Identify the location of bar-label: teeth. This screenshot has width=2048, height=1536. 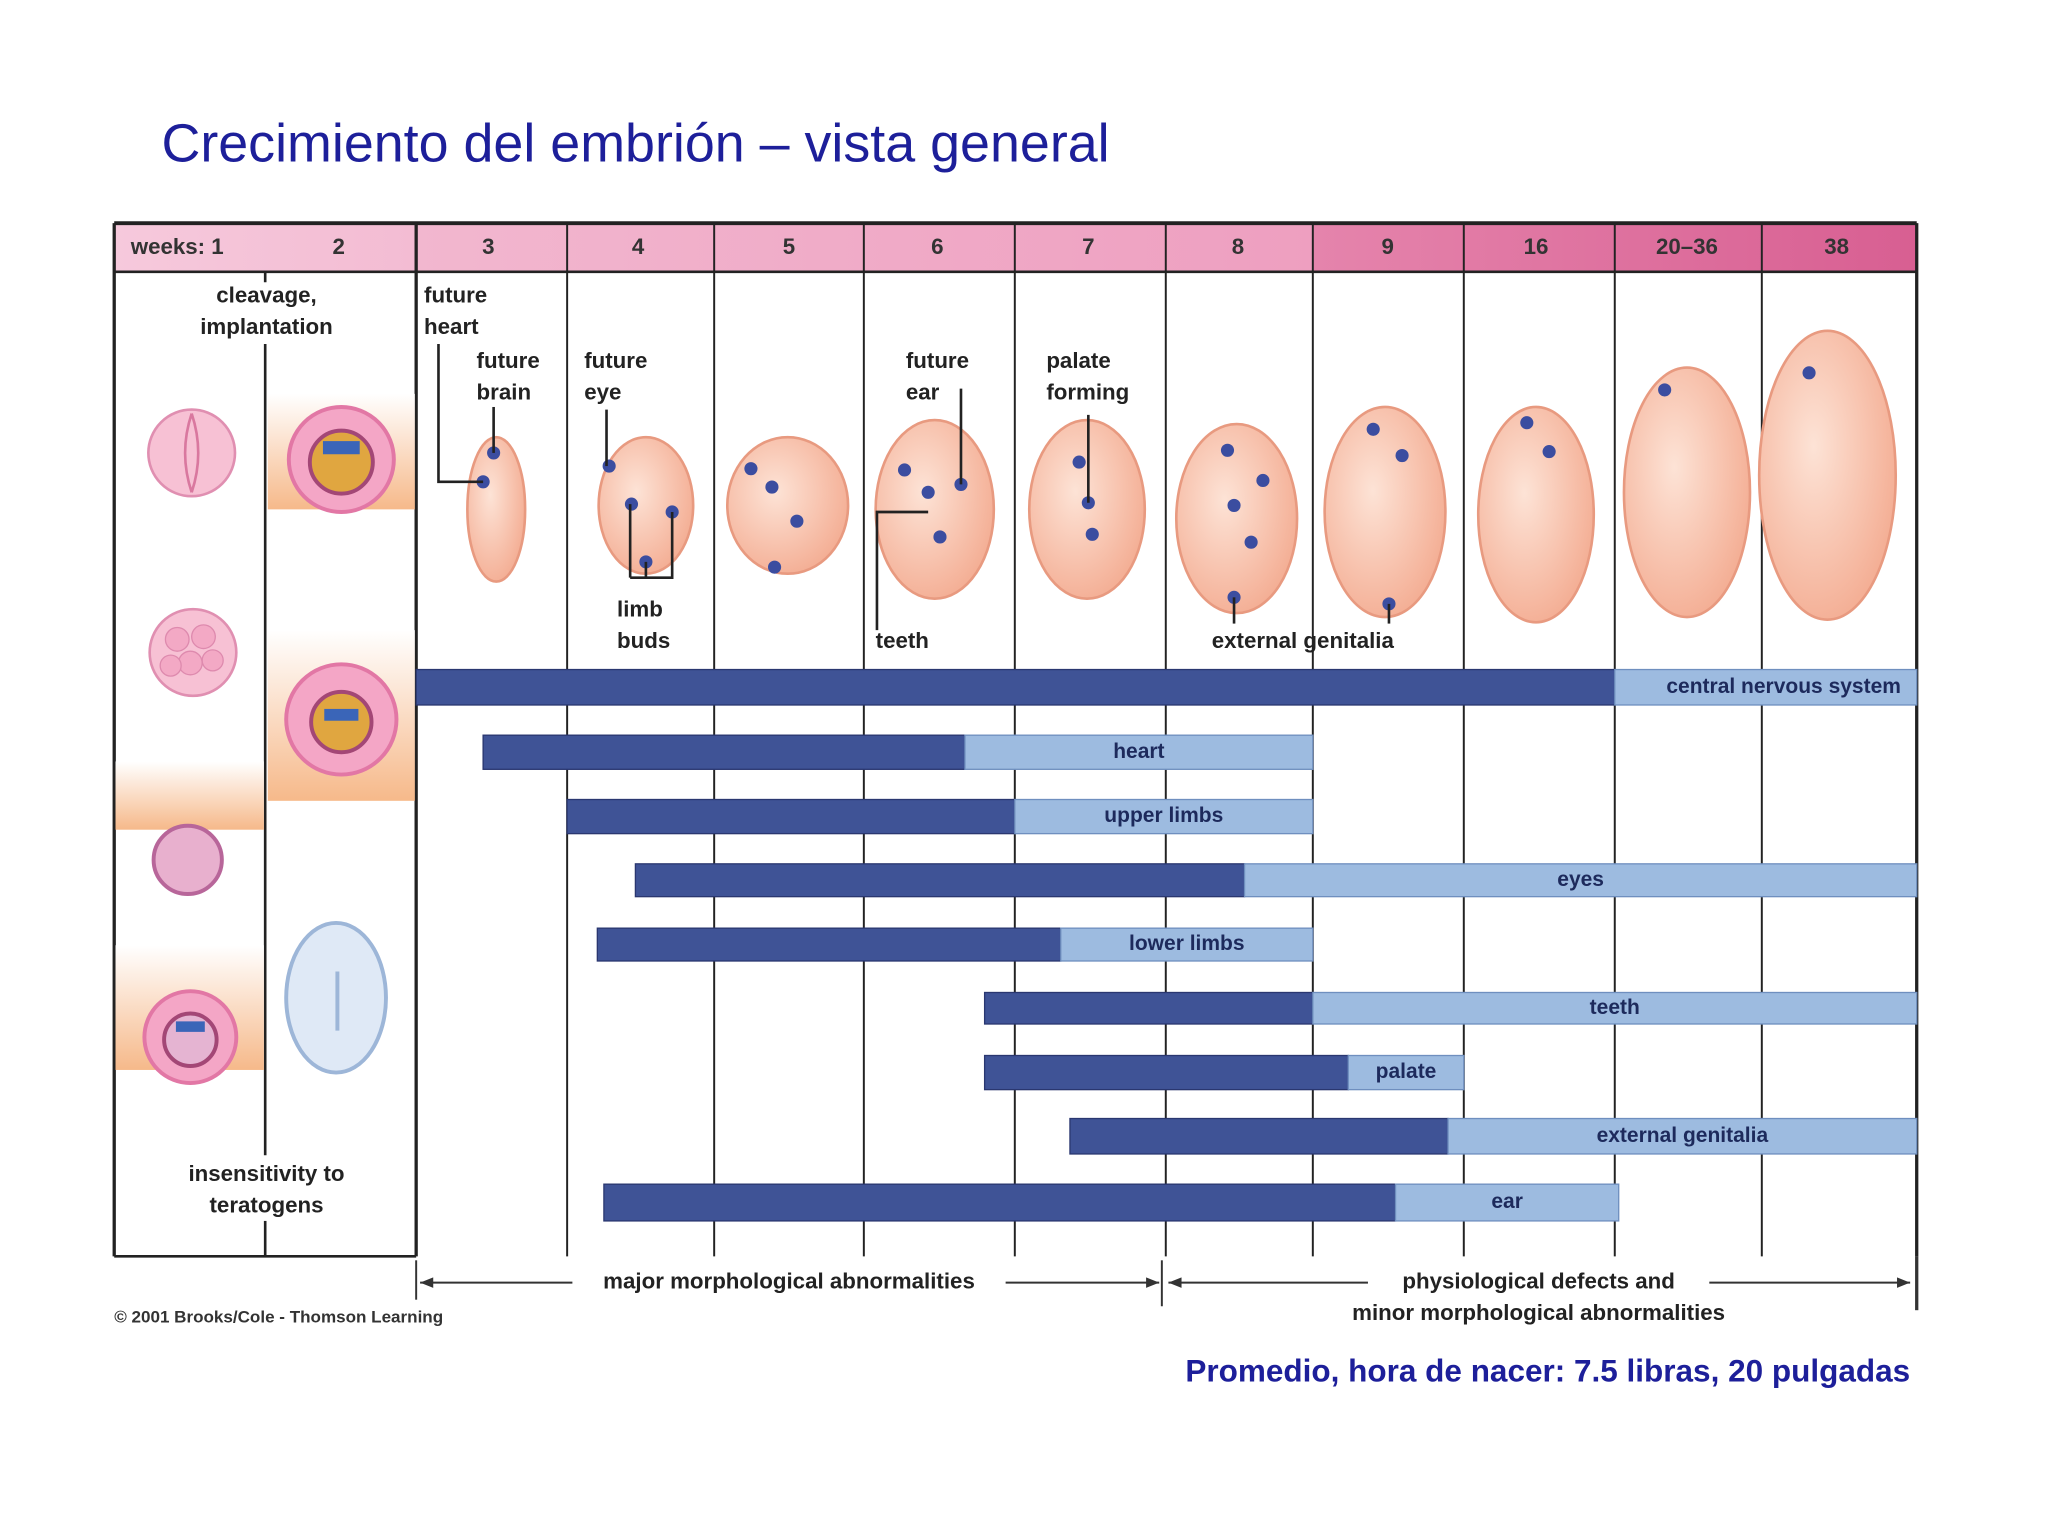
(1615, 1007).